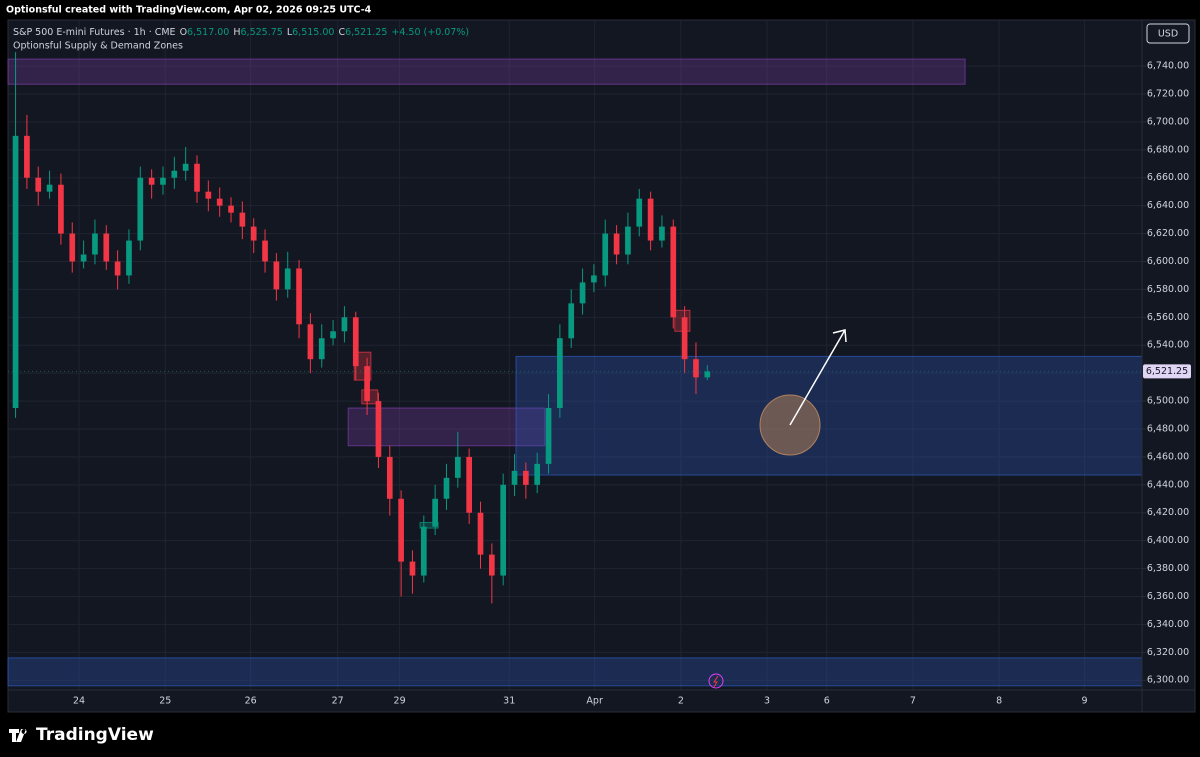  What do you see at coordinates (430, 32) in the screenshot?
I see `change: +4.50 (+0.07%)` at bounding box center [430, 32].